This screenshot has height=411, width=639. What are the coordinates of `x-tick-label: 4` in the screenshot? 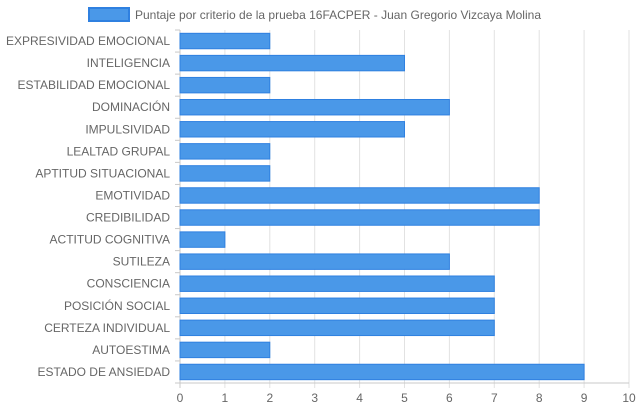 It's located at (359, 398).